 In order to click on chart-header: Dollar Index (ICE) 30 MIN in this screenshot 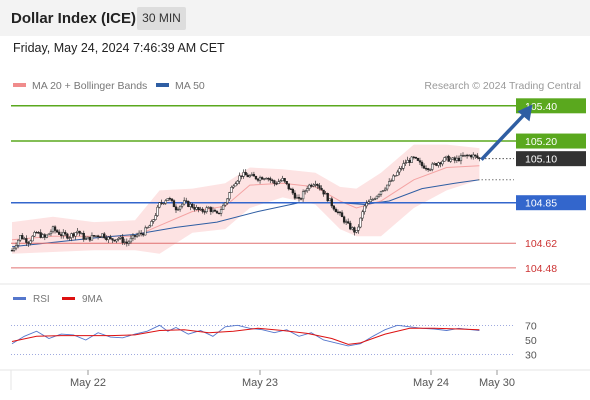, I will do `click(295, 18)`.